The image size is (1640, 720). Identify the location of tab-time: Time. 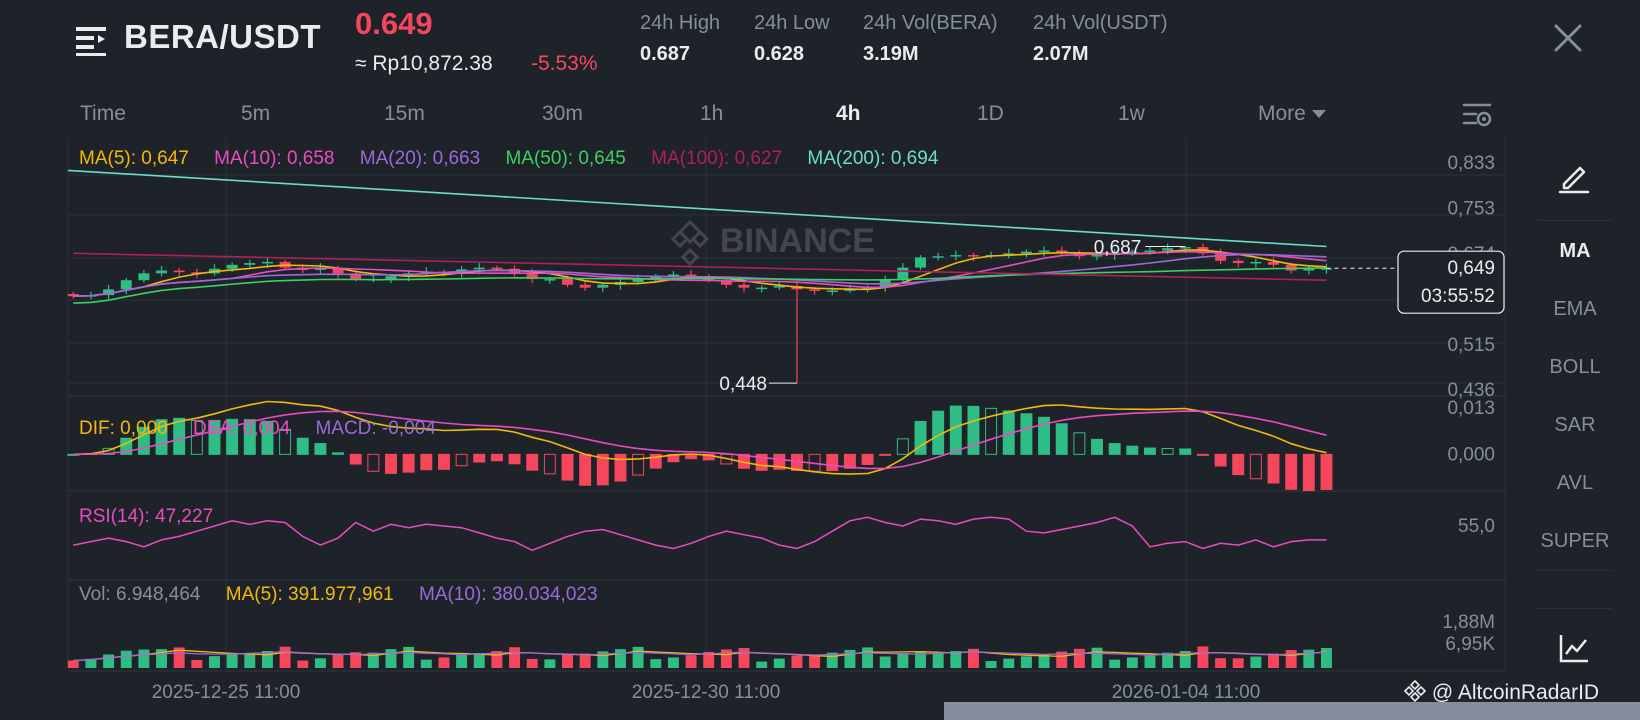
(103, 113).